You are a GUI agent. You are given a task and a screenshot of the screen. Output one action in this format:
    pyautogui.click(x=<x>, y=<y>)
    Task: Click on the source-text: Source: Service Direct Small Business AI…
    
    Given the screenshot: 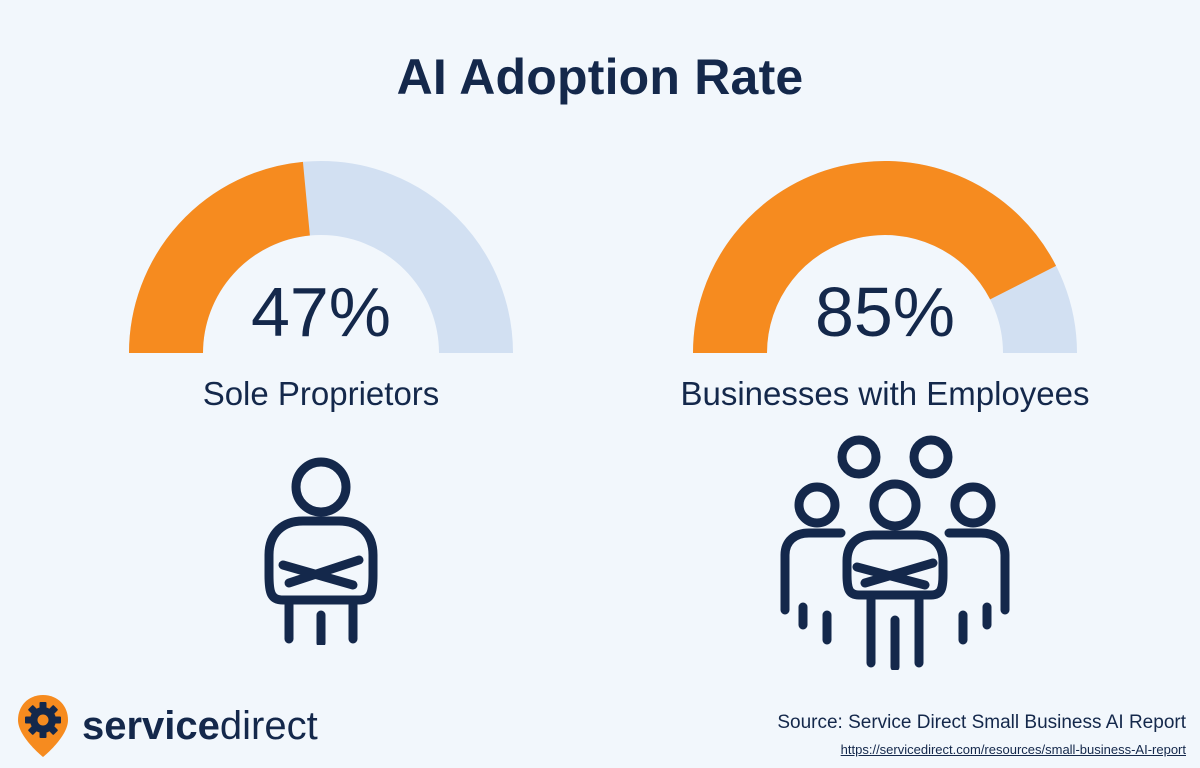 What is the action you would take?
    pyautogui.click(x=981, y=722)
    